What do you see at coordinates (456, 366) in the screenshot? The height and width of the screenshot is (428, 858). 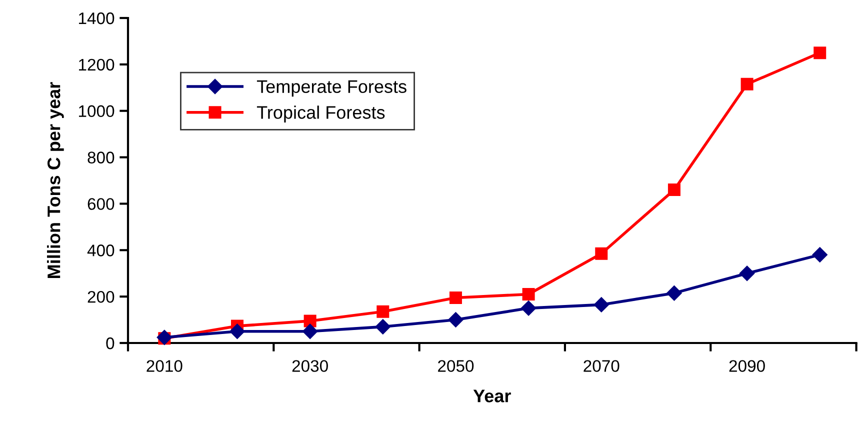 I see `x-tick-label: 2050` at bounding box center [456, 366].